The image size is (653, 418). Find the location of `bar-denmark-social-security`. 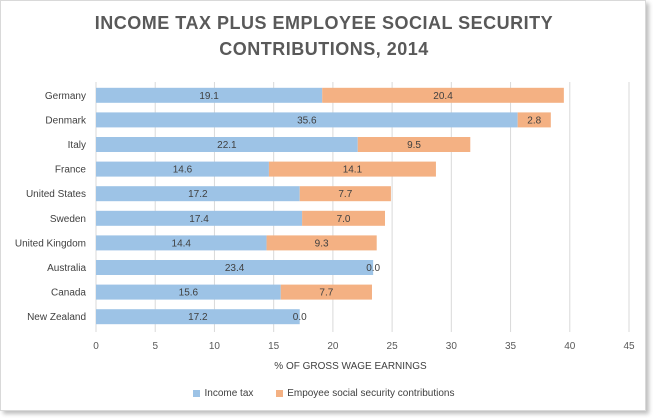

bar-denmark-social-security is located at coordinates (534, 120).